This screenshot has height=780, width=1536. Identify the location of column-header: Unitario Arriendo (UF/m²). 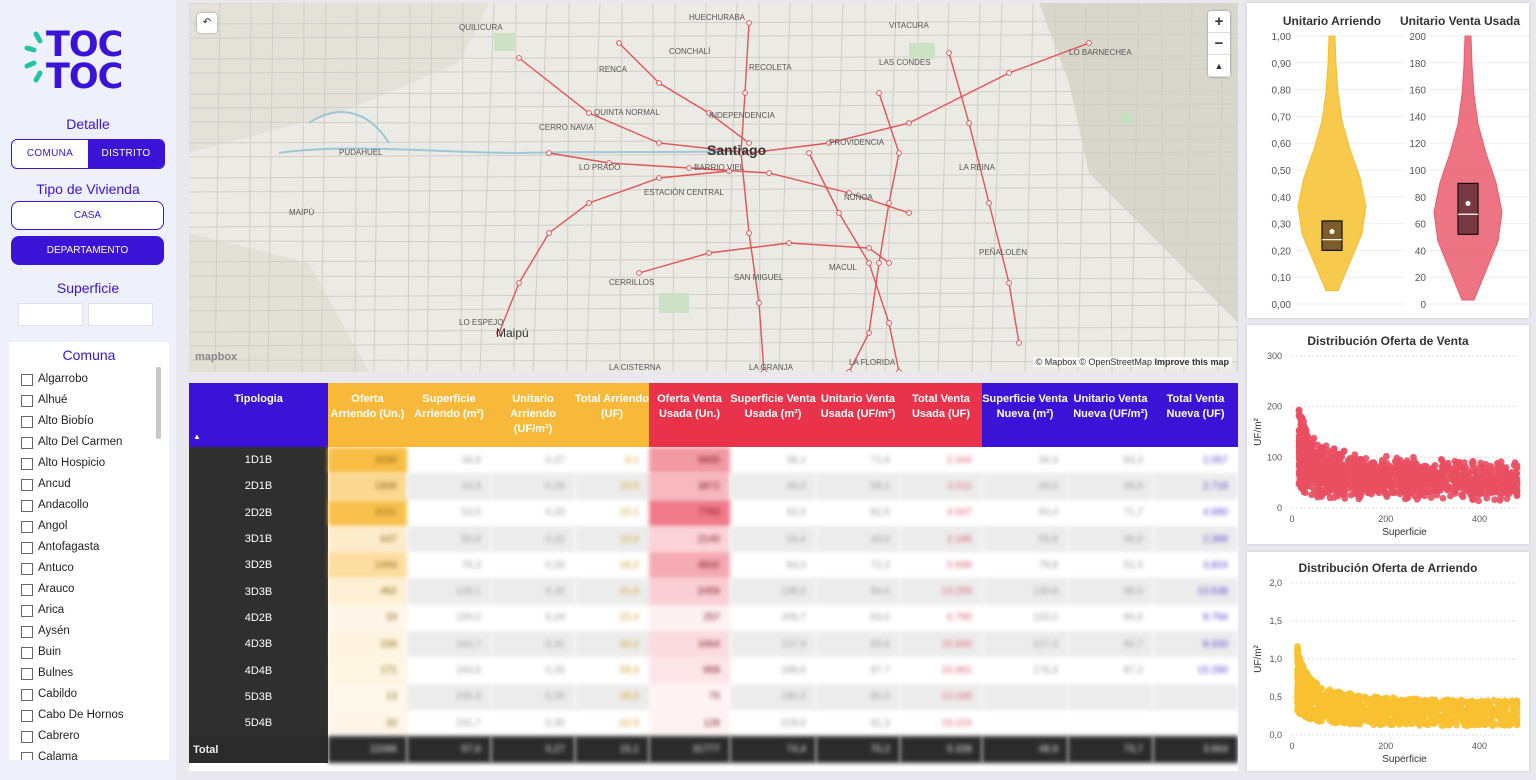
(533, 415).